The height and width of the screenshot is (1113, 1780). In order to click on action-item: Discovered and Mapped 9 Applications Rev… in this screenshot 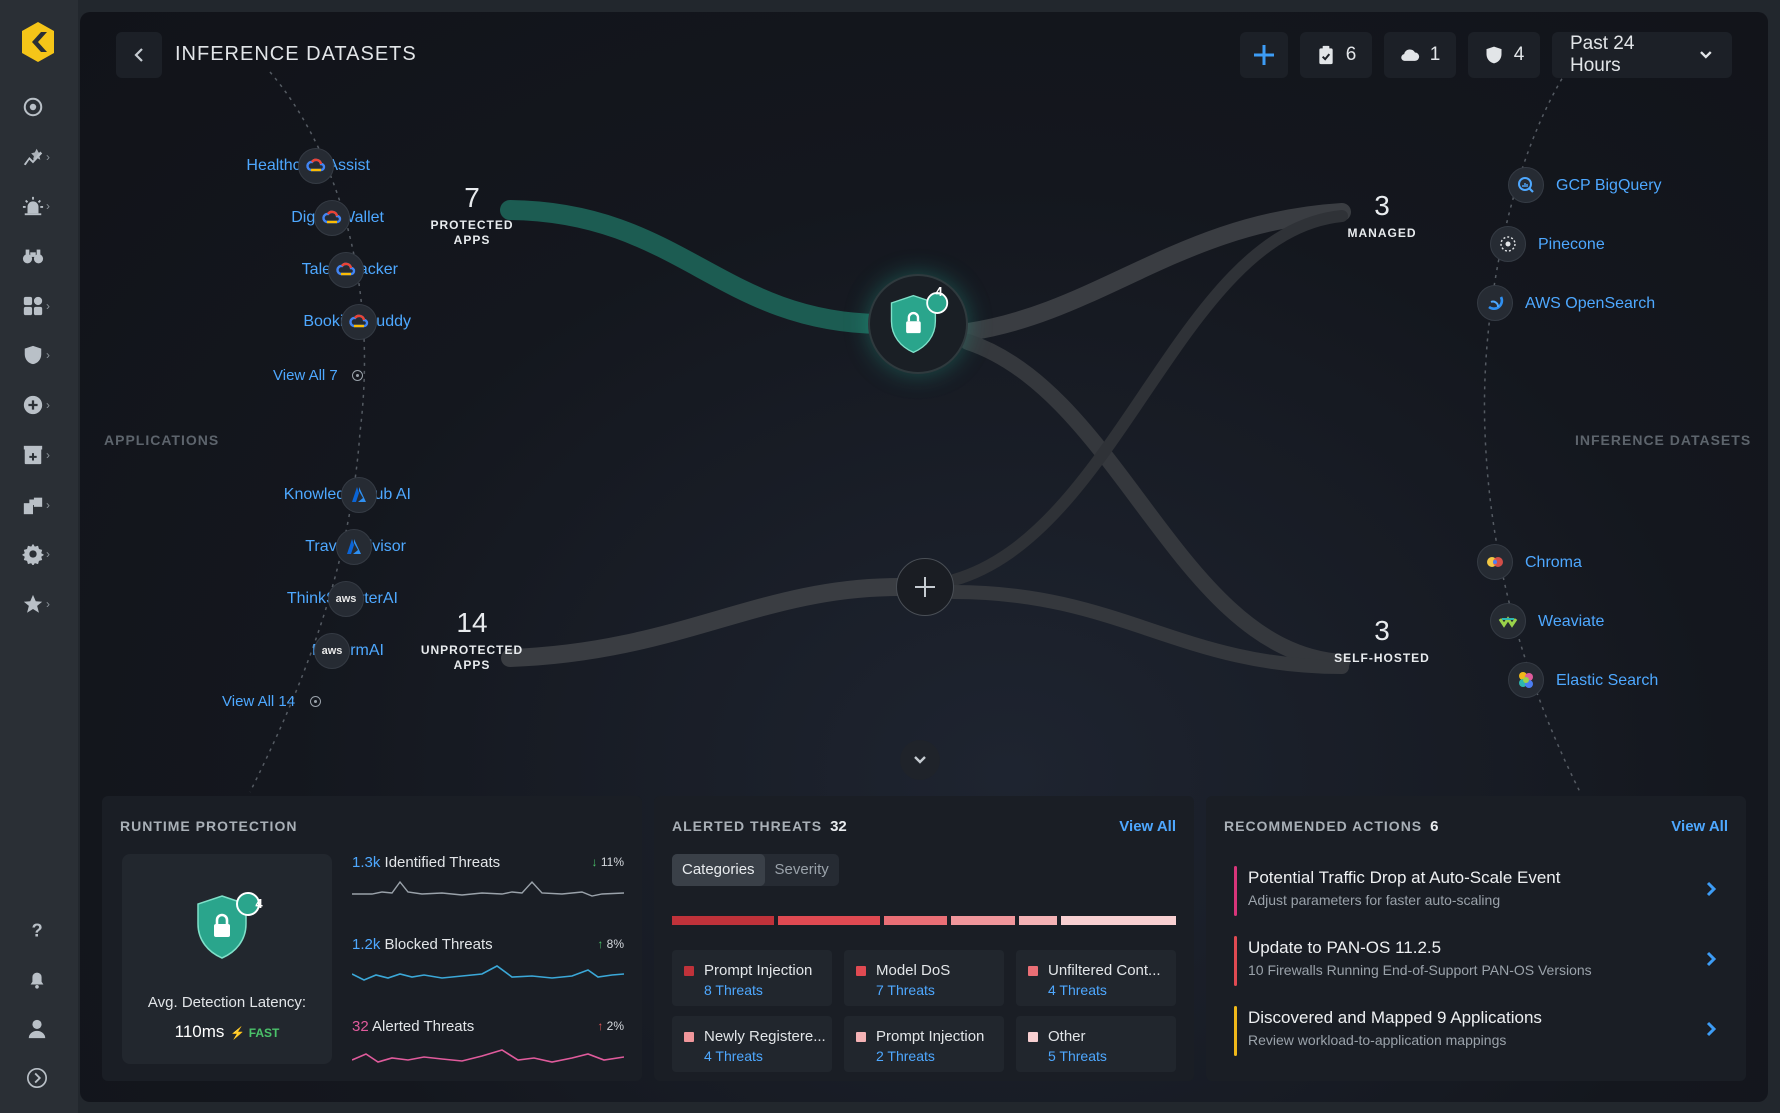, I will do `click(1484, 1031)`.